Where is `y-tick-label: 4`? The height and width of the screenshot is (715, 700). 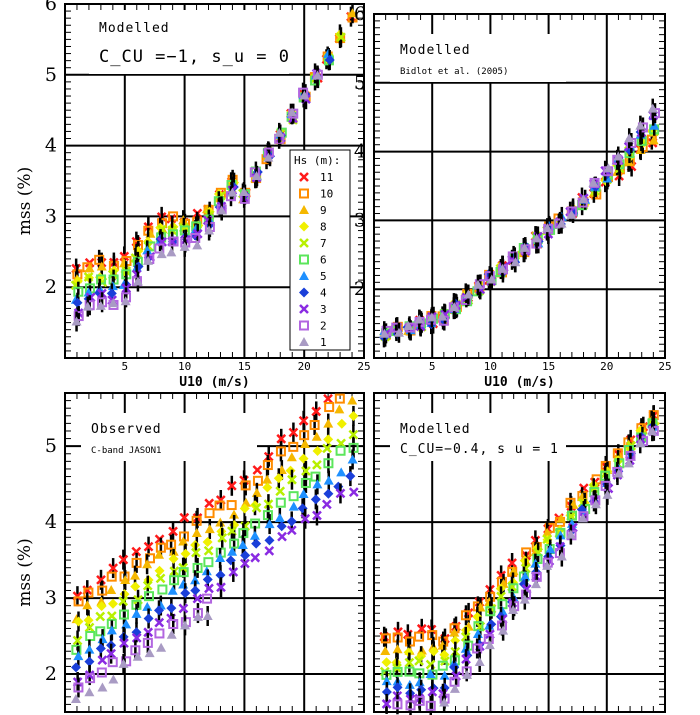
y-tick-label: 4 is located at coordinates (51, 522).